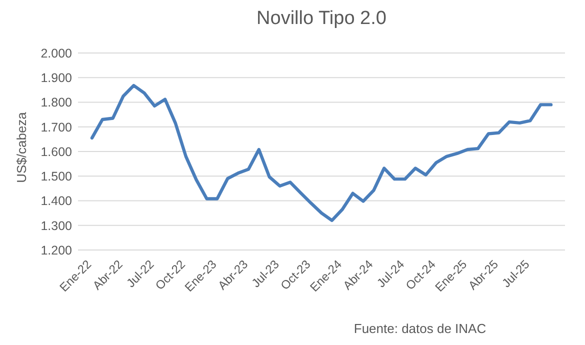 This screenshot has height=345, width=585. Describe the element at coordinates (21, 147) in the screenshot. I see `y-axis-title: US$/cabeza` at that location.